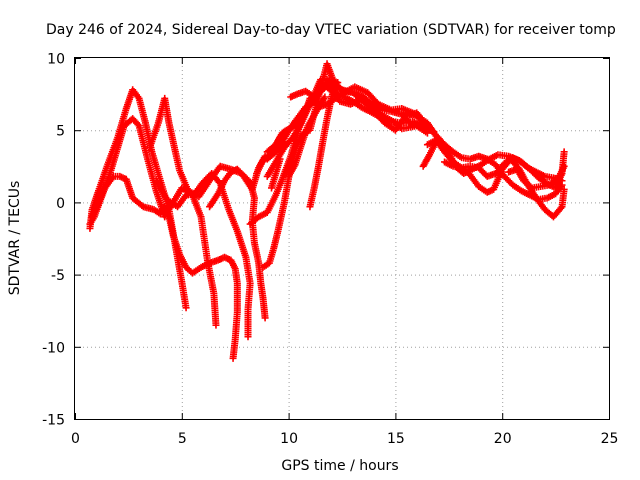 The image size is (640, 480). I want to click on y-axis-label: SDTVAR / TECUs, so click(15, 238).